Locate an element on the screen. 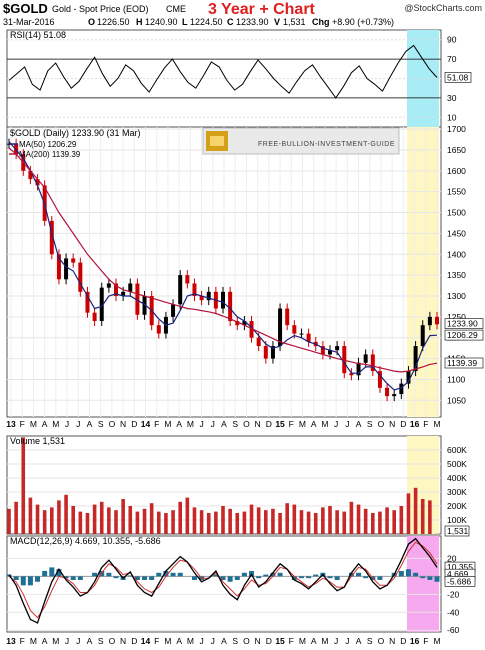 The image size is (485, 650). macd-tick-label: -60 is located at coordinates (453, 630).